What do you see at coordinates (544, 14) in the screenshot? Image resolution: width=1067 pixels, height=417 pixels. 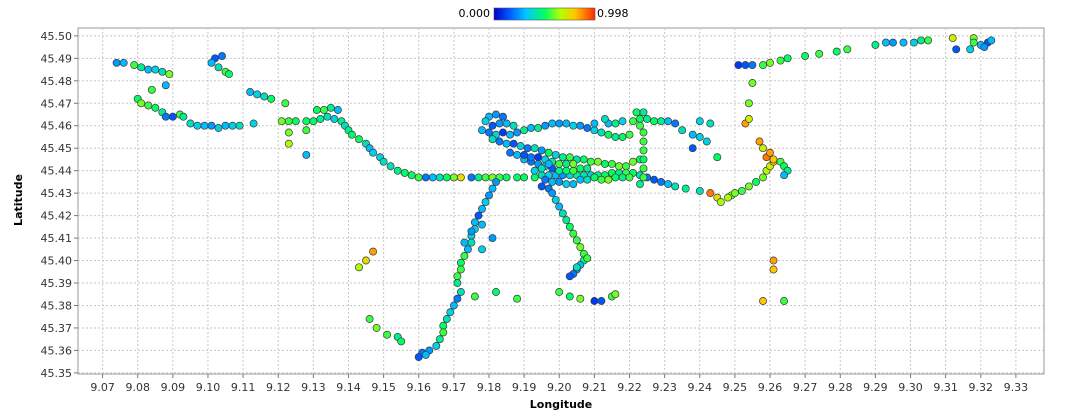 I see `colorbar: 0.000 0.998` at bounding box center [544, 14].